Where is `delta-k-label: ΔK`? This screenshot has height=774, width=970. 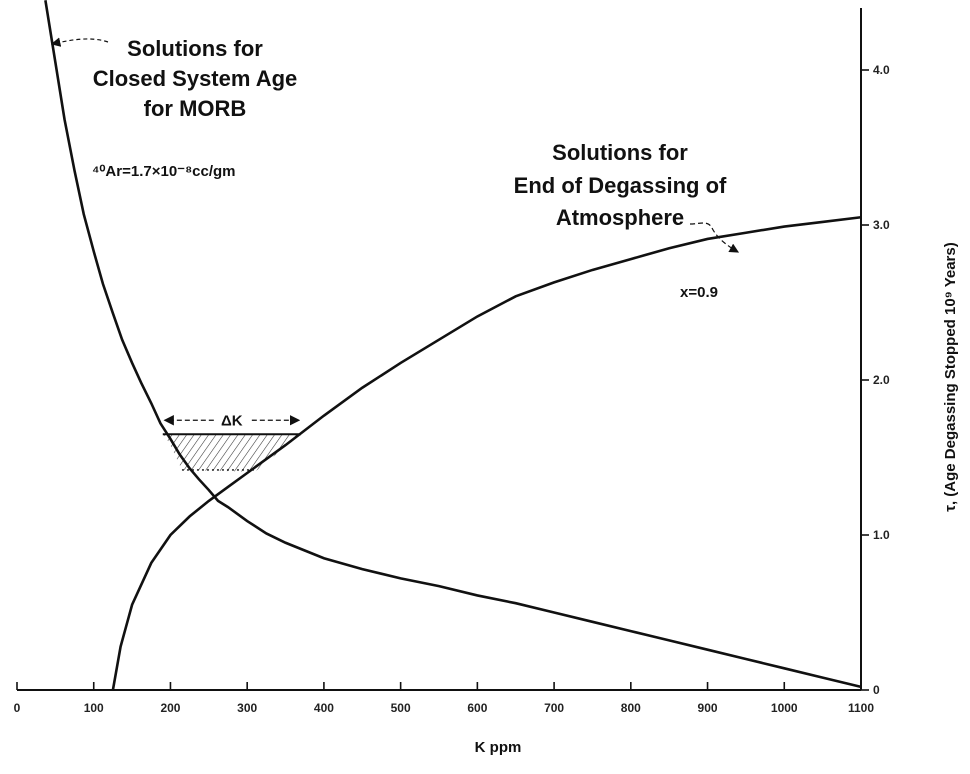
delta-k-label: ΔK is located at coordinates (232, 420).